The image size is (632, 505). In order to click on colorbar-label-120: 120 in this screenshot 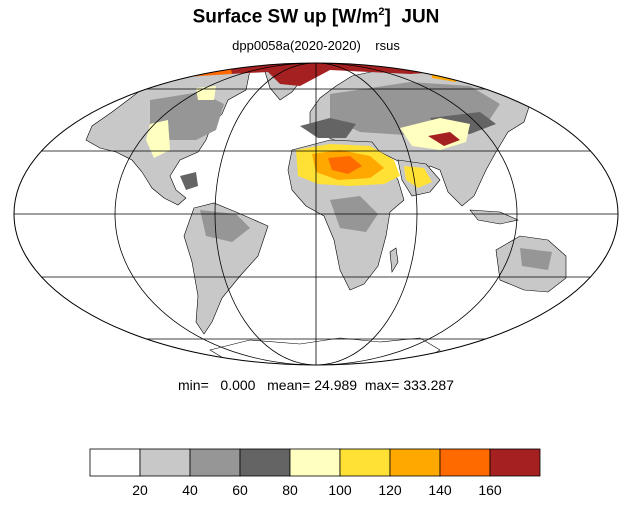, I will do `click(390, 490)`.